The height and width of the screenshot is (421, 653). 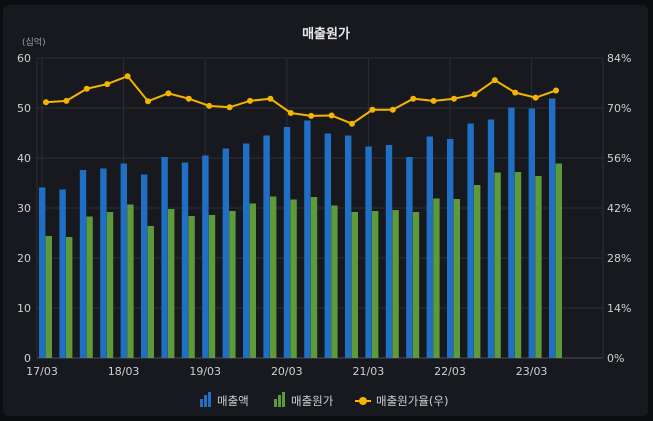 I want to click on y2-tick-label: 70%, so click(x=619, y=108).